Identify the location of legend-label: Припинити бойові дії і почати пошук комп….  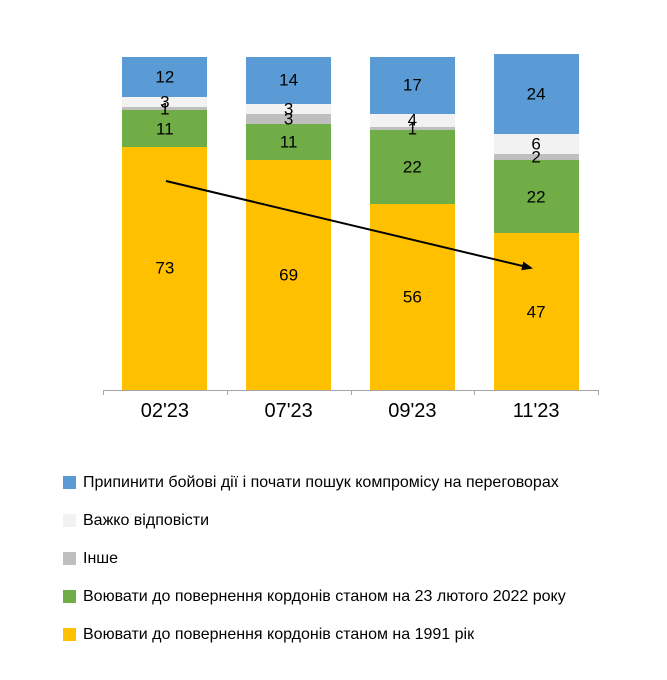
(321, 482).